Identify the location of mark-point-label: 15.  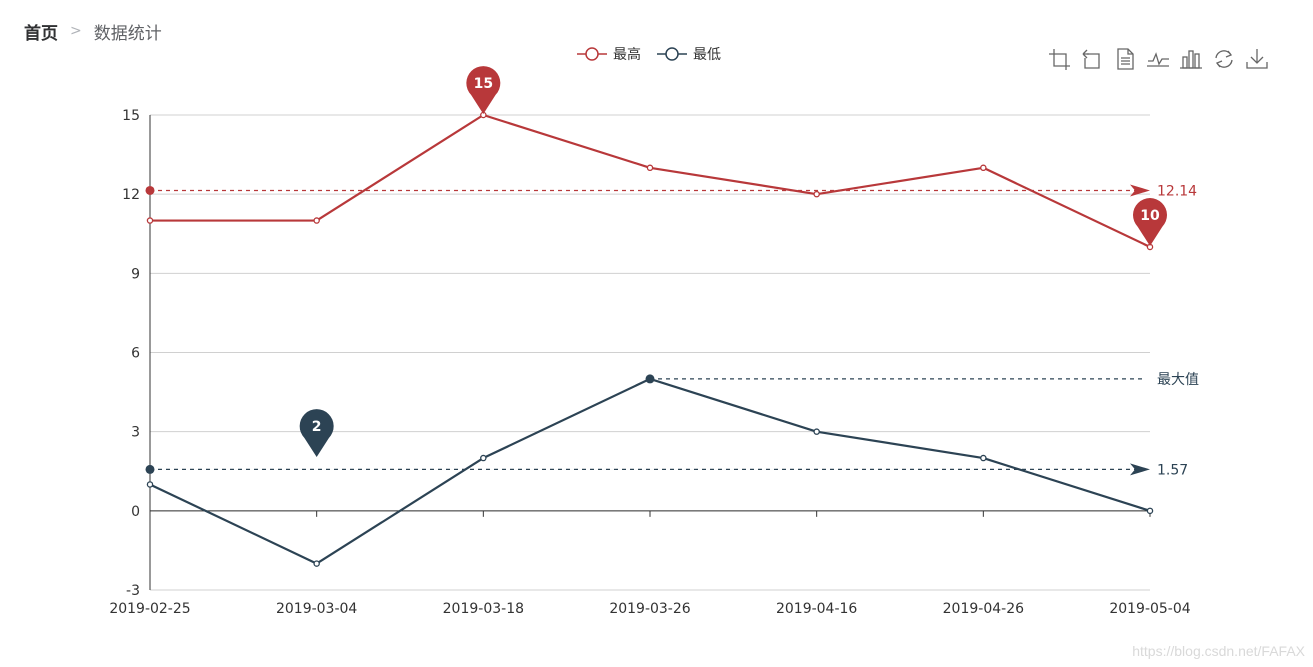
(483, 84).